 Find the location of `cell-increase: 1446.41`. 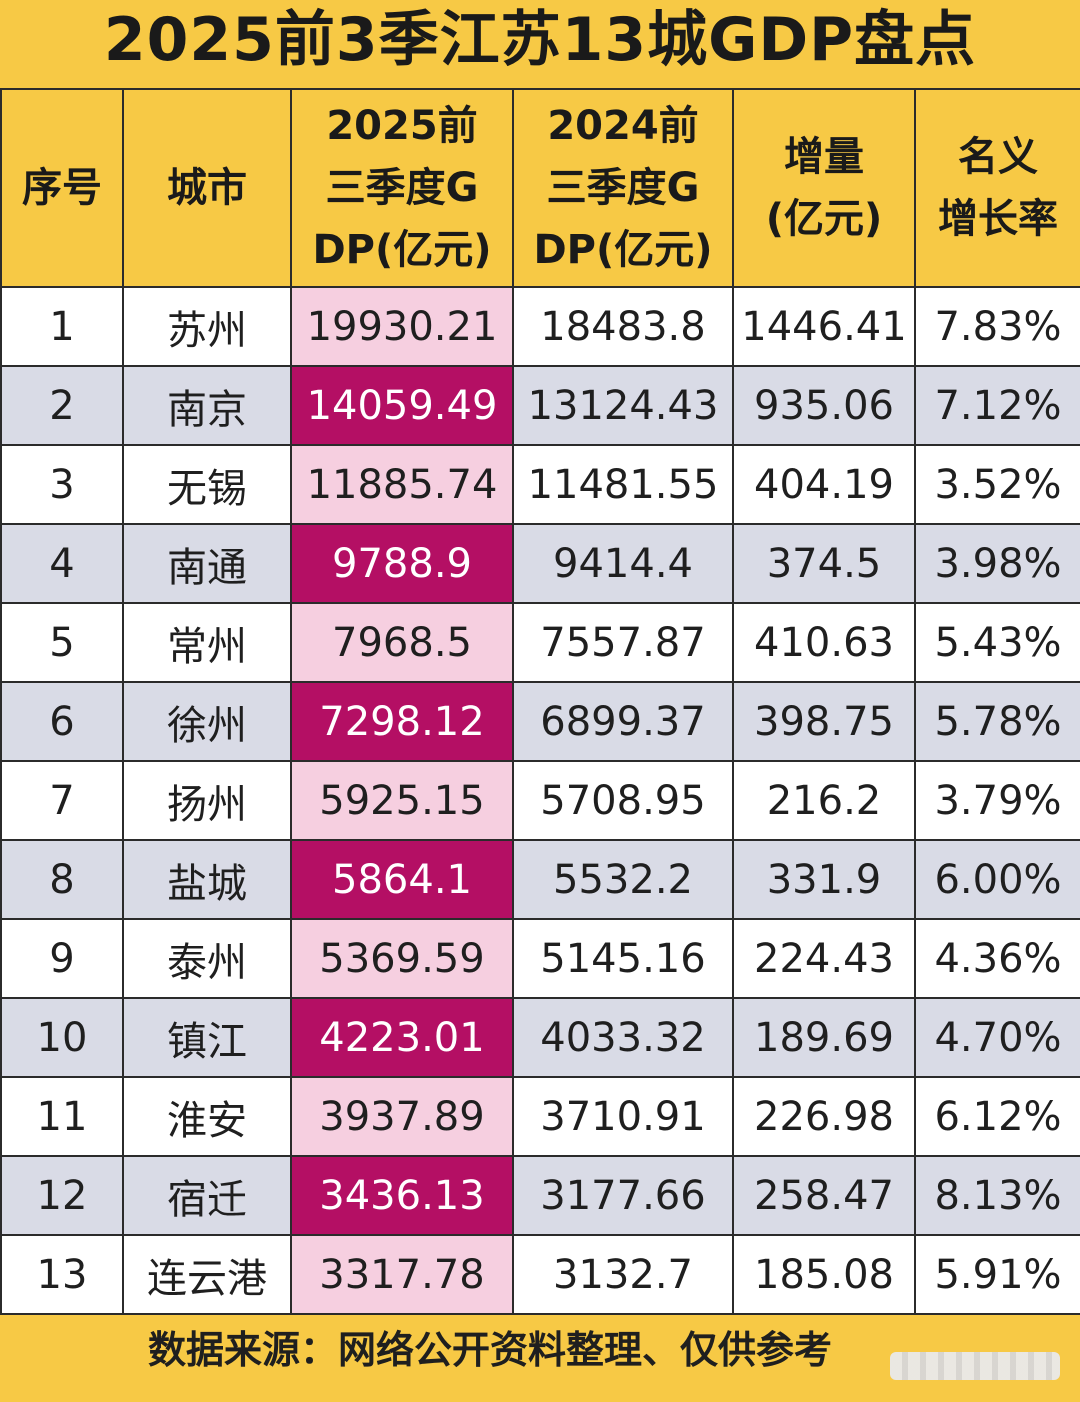

cell-increase: 1446.41 is located at coordinates (824, 326).